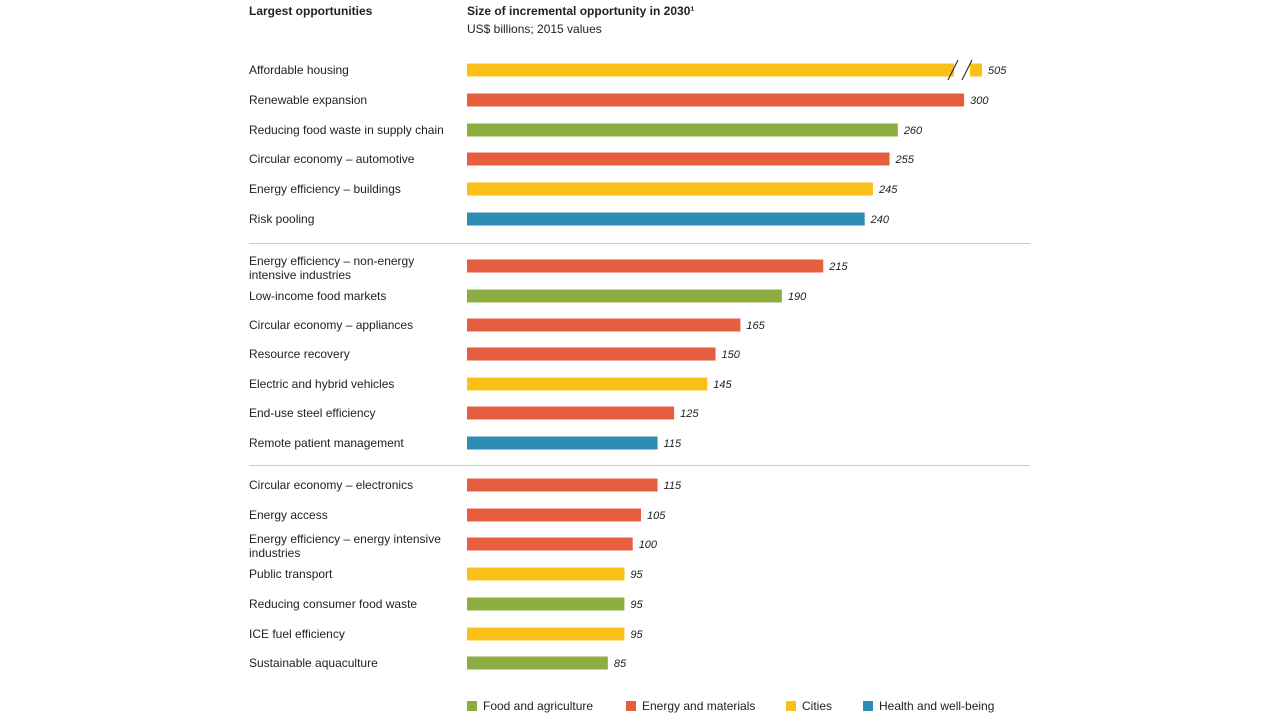 This screenshot has height=720, width=1280. I want to click on value-label: 240, so click(880, 220).